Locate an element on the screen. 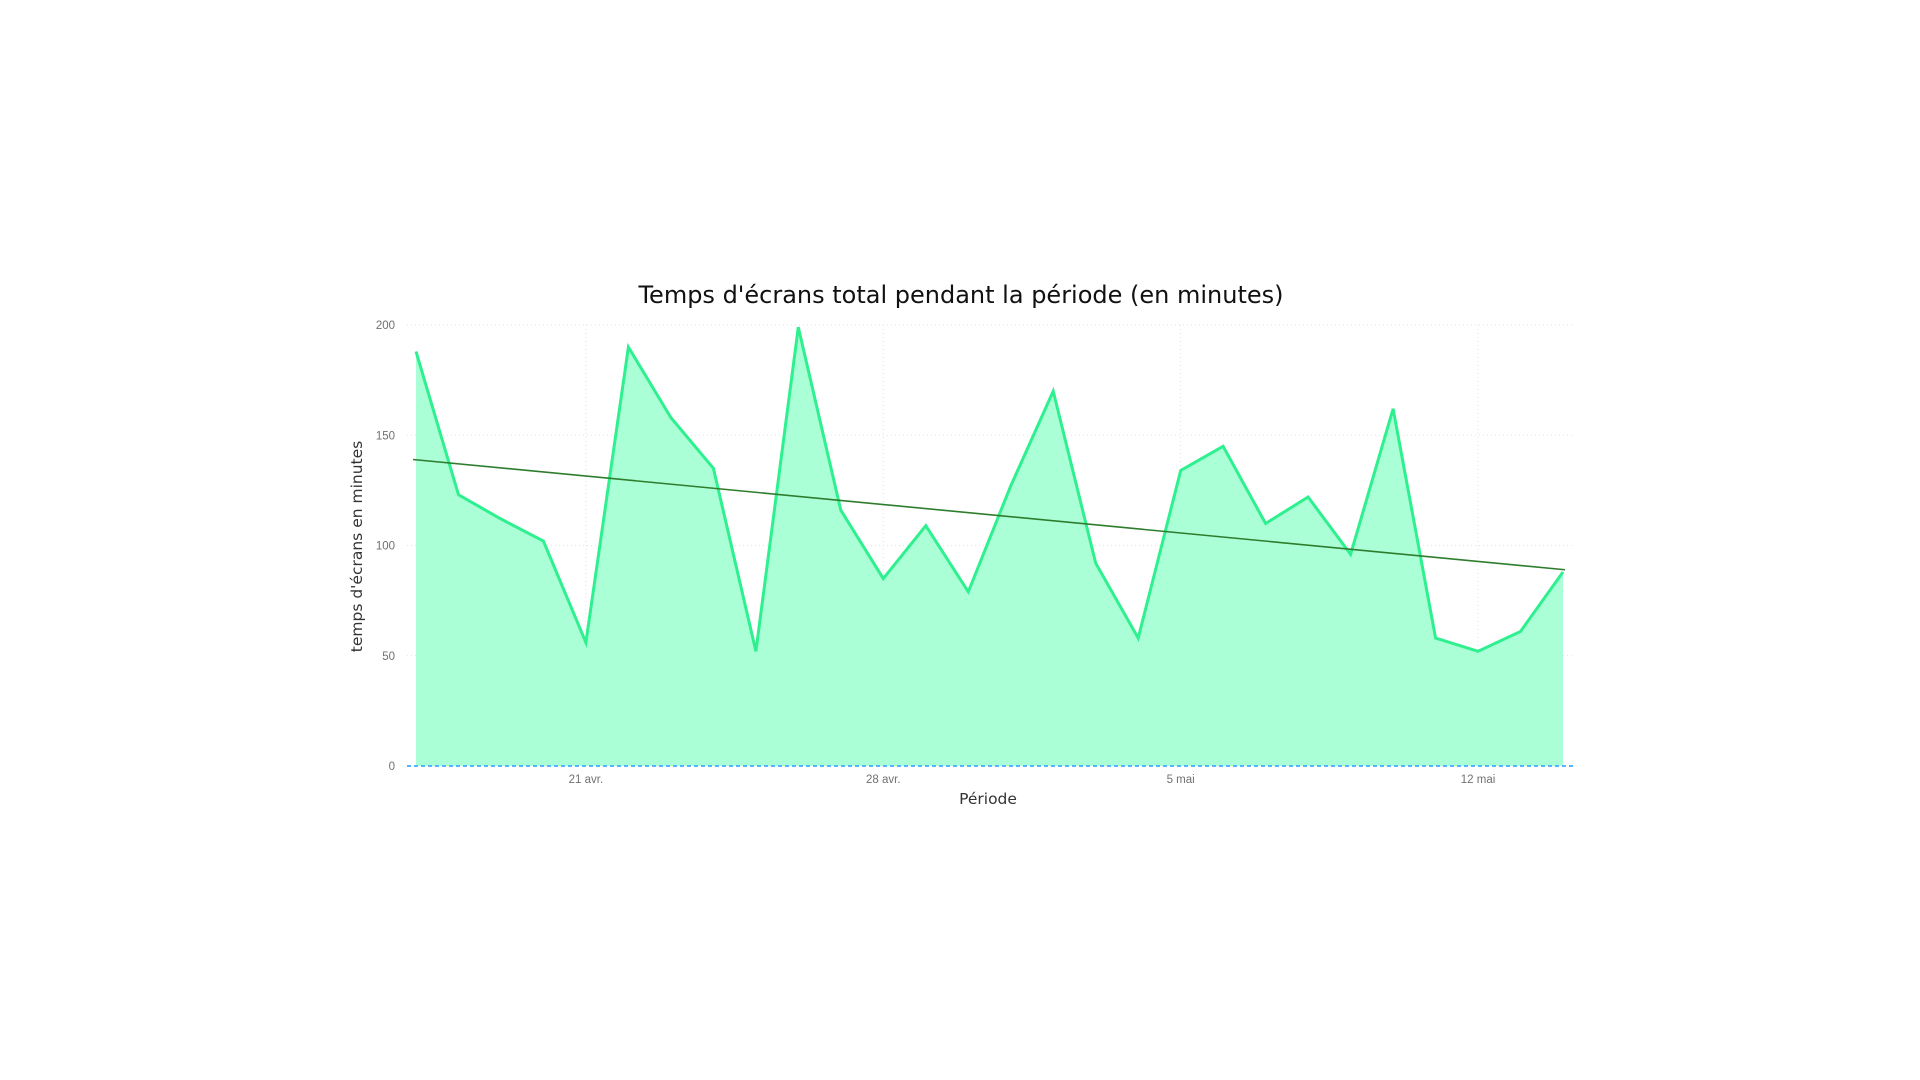 This screenshot has width=1920, height=1080. x-tick-label: 5 mai is located at coordinates (1181, 780).